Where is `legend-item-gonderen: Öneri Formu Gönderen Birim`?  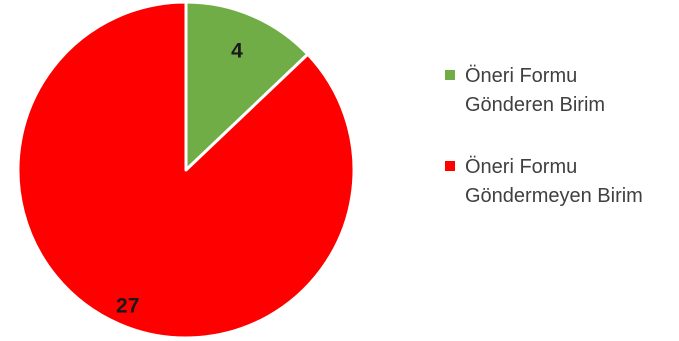
legend-item-gonderen: Öneri Formu Gönderen Birim is located at coordinates (560, 91).